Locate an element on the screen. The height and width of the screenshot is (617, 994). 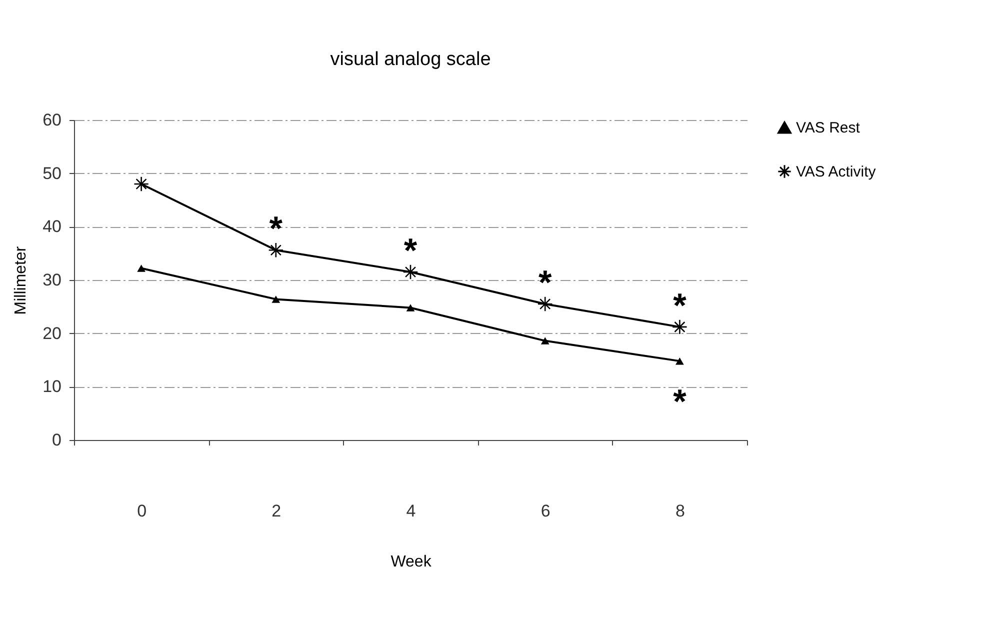
y-tick-label: 0 is located at coordinates (57, 440).